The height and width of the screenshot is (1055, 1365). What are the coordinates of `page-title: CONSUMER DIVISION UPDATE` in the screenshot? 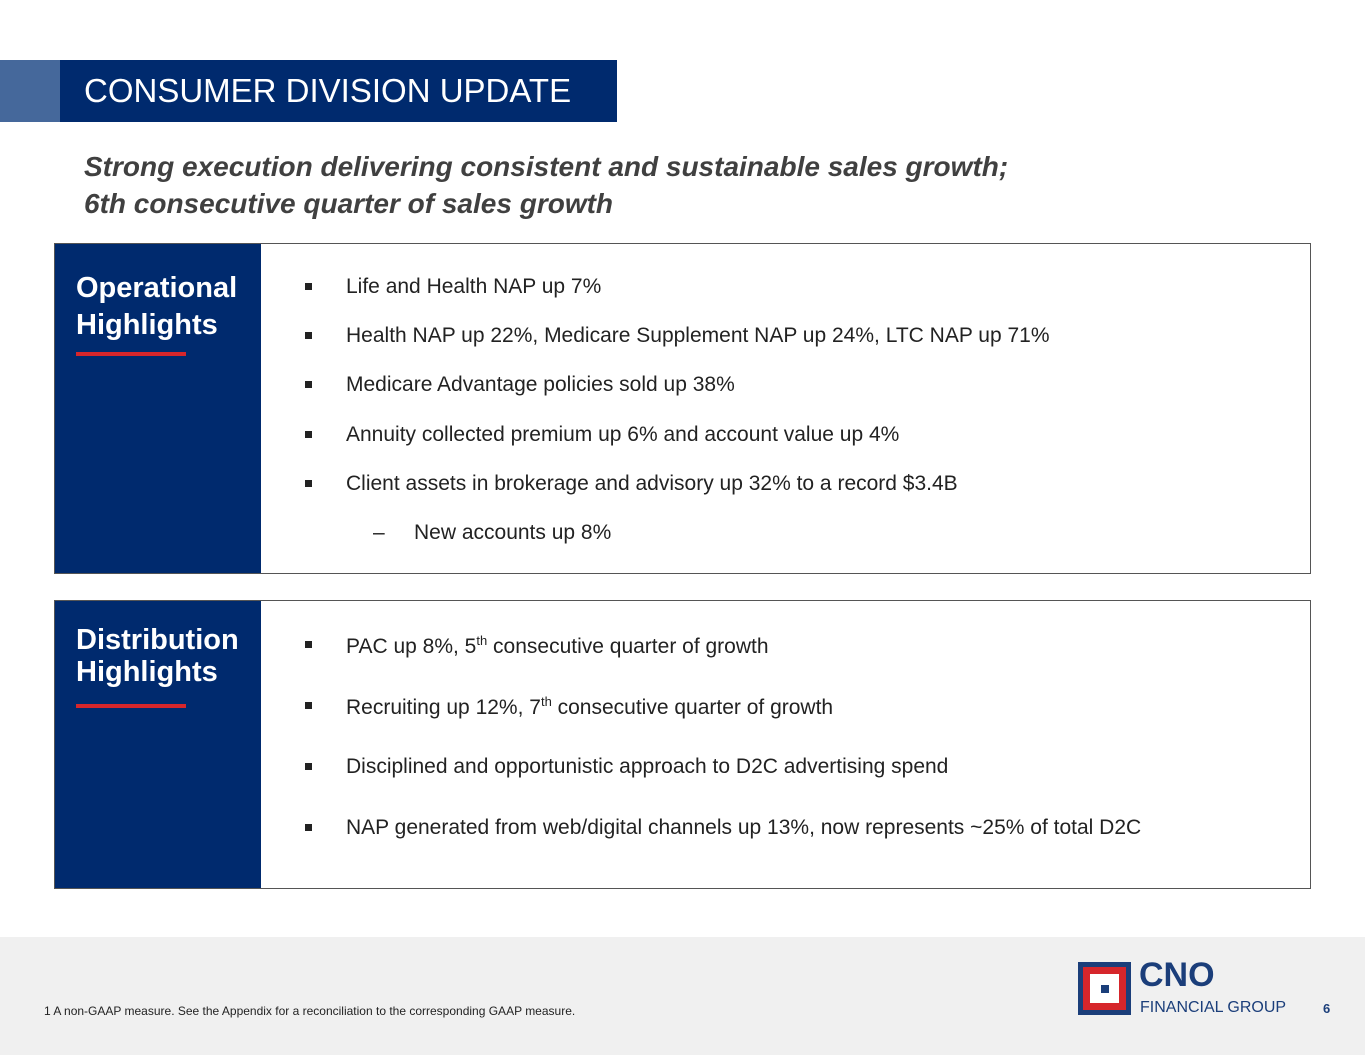 It's located at (328, 90).